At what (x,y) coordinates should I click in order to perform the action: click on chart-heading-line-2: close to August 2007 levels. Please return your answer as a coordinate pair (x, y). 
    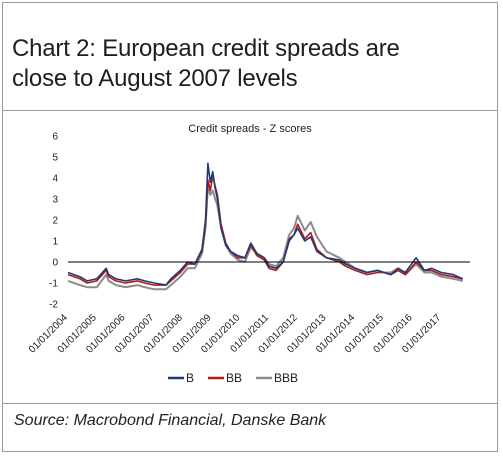
    Looking at the image, I should click on (155, 78).